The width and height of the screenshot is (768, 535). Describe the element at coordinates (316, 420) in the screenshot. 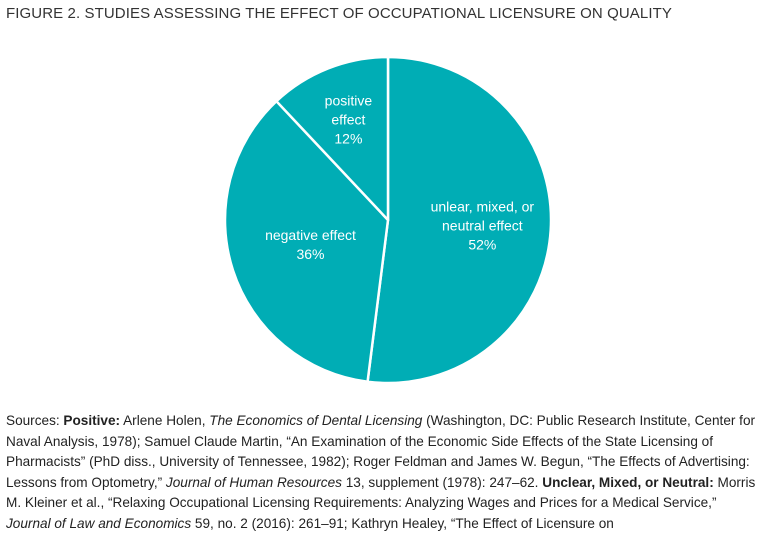

I see `source-text: The Economics of Dental Licensing` at that location.